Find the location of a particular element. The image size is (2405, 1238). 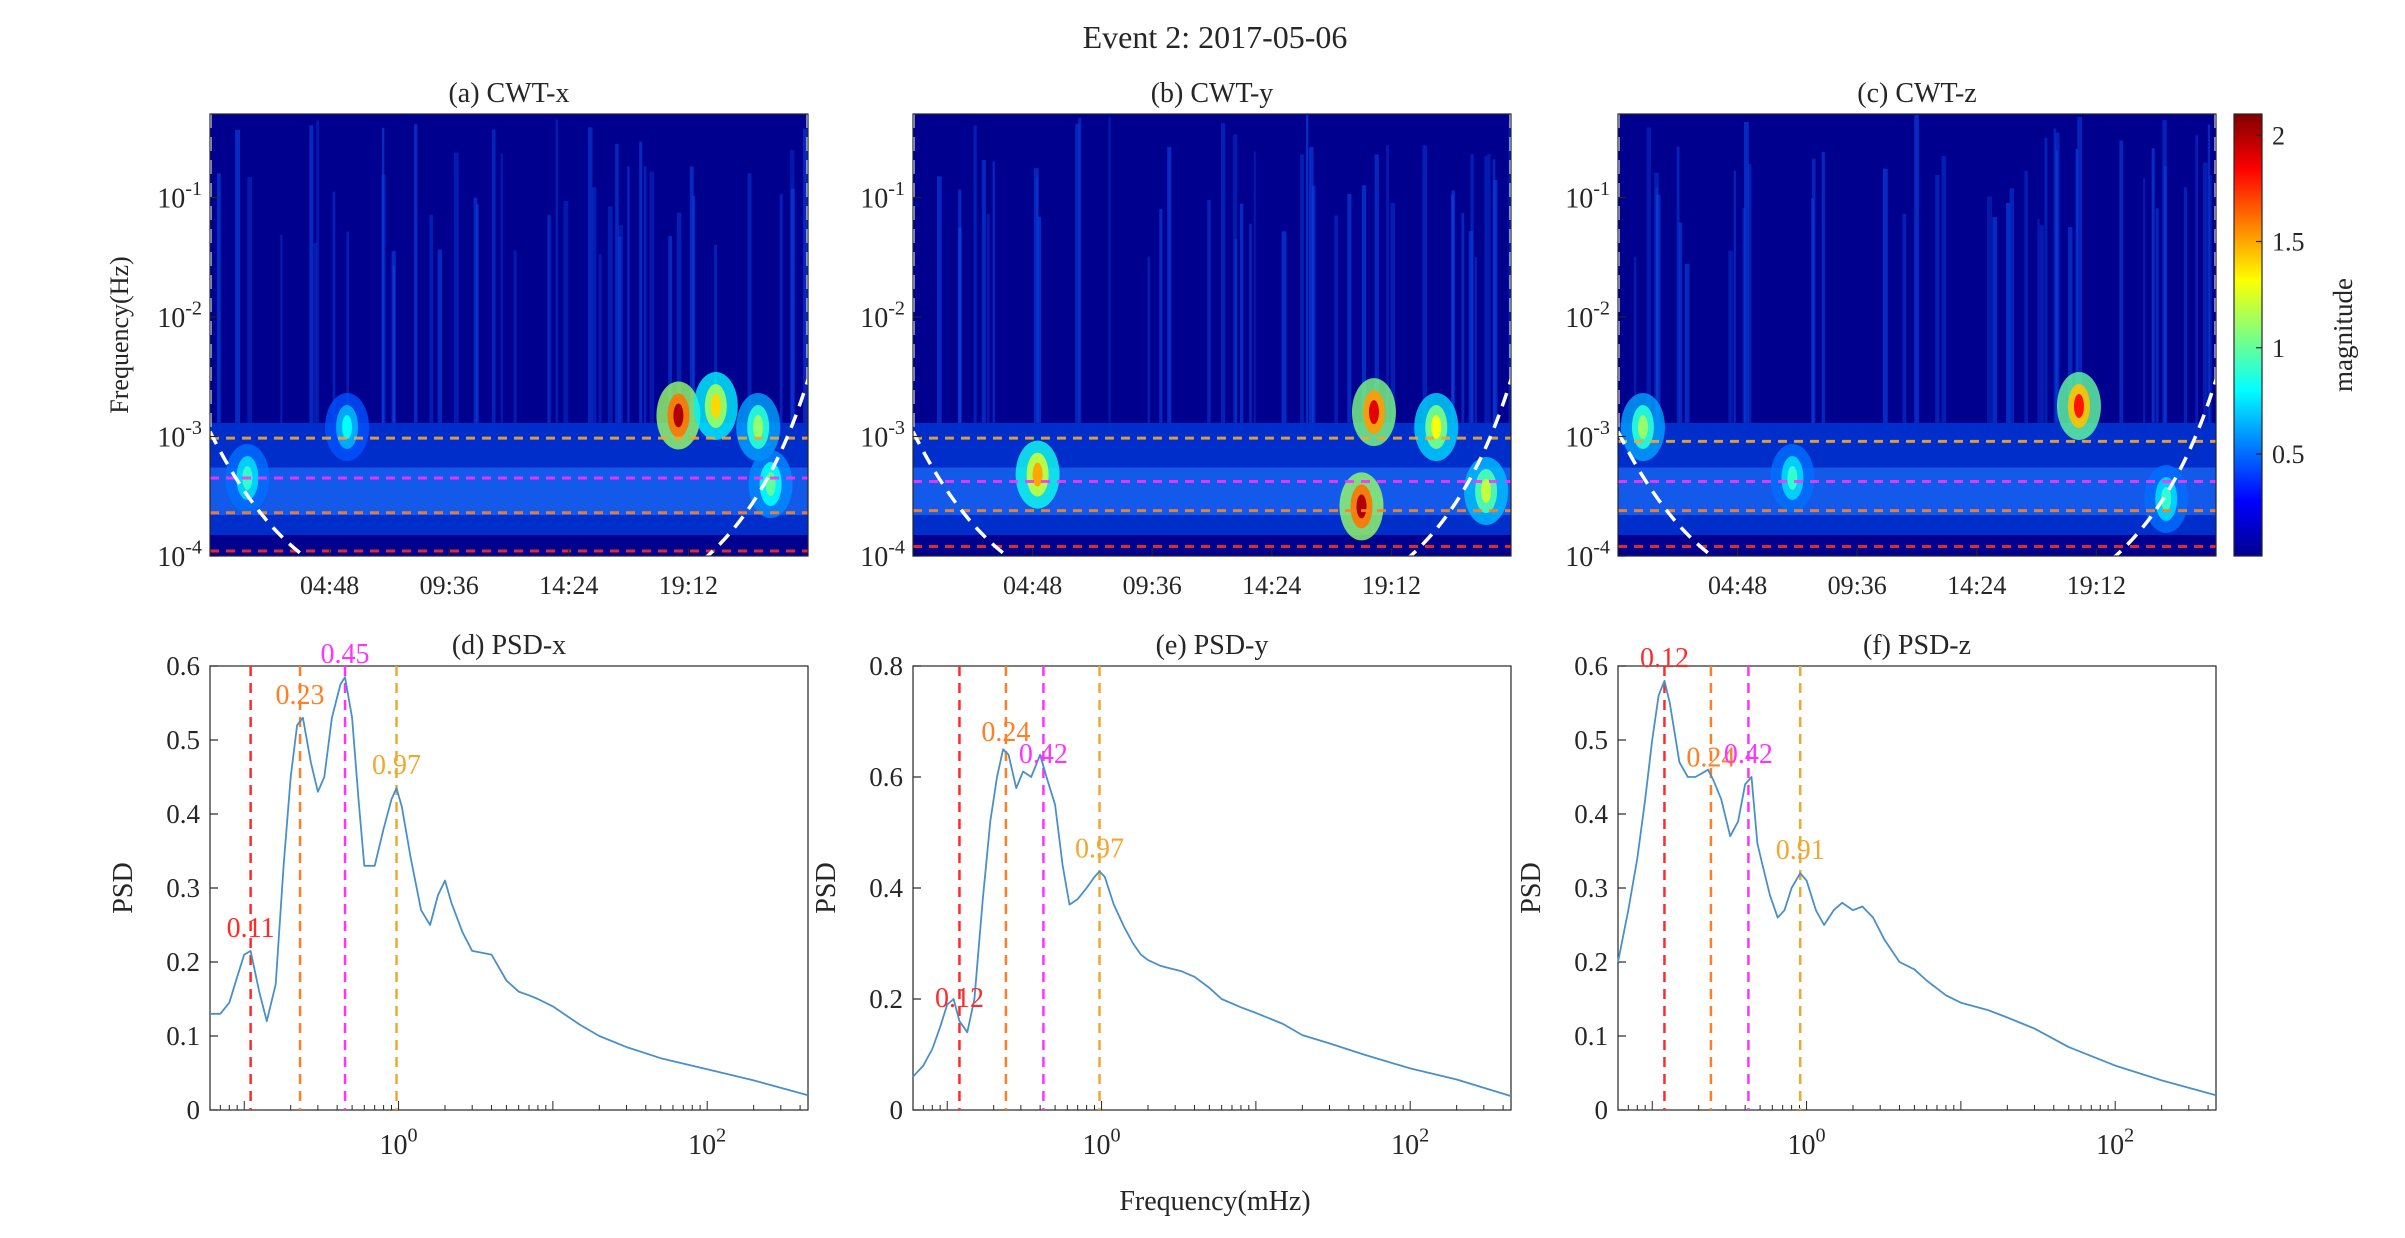

y-tick-label: 0.4 is located at coordinates (1591, 814).